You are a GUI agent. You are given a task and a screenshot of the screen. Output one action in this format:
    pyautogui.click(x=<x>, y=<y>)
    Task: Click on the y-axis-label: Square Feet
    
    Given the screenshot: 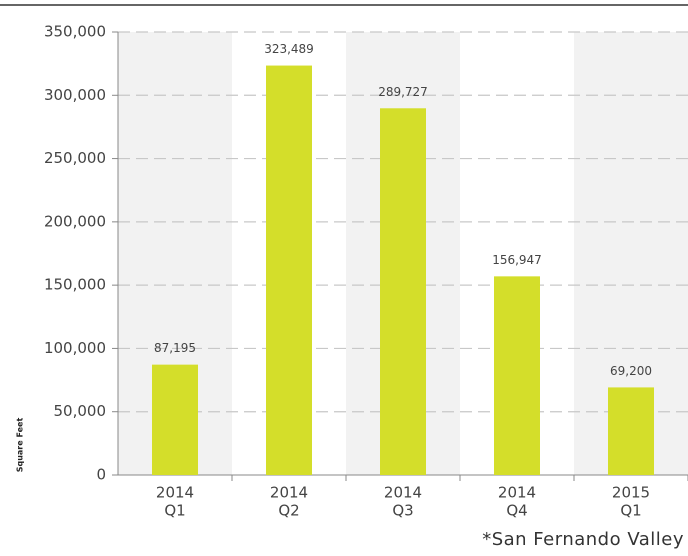 What is the action you would take?
    pyautogui.click(x=20, y=445)
    